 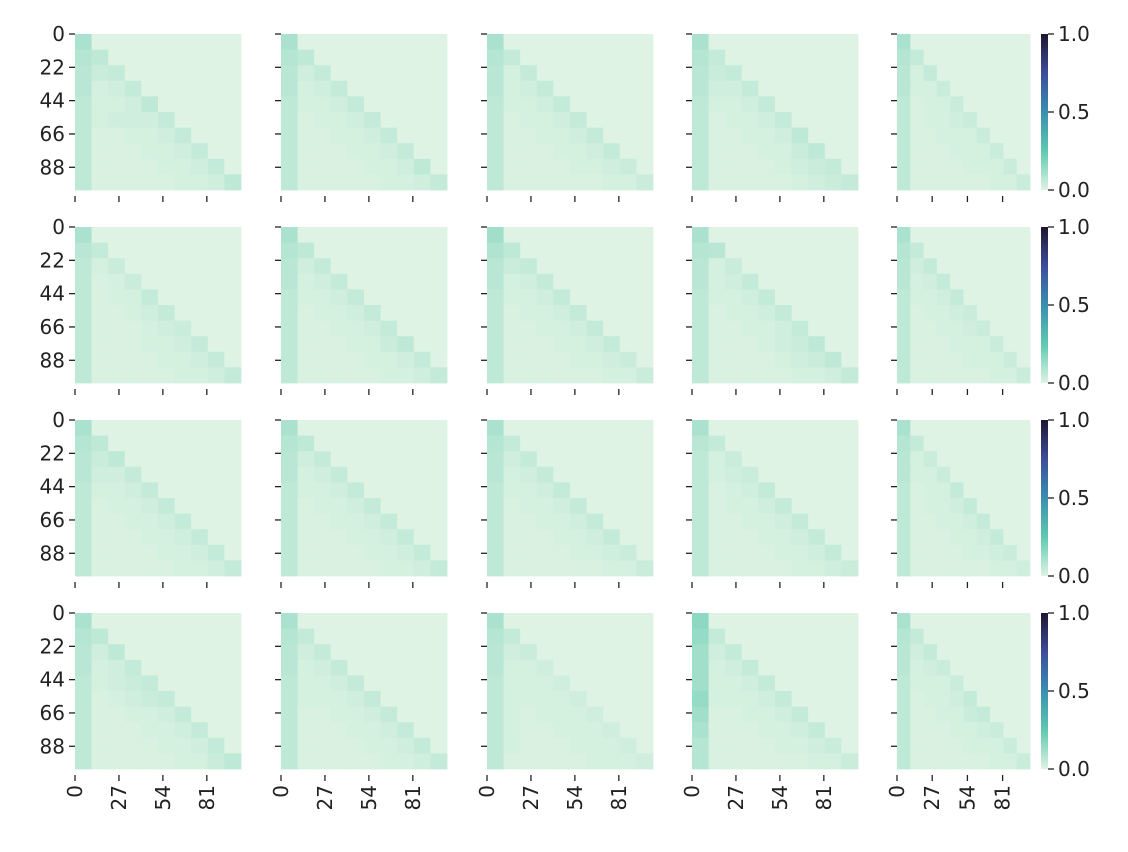 I want to click on colorbar, so click(x=1044, y=112).